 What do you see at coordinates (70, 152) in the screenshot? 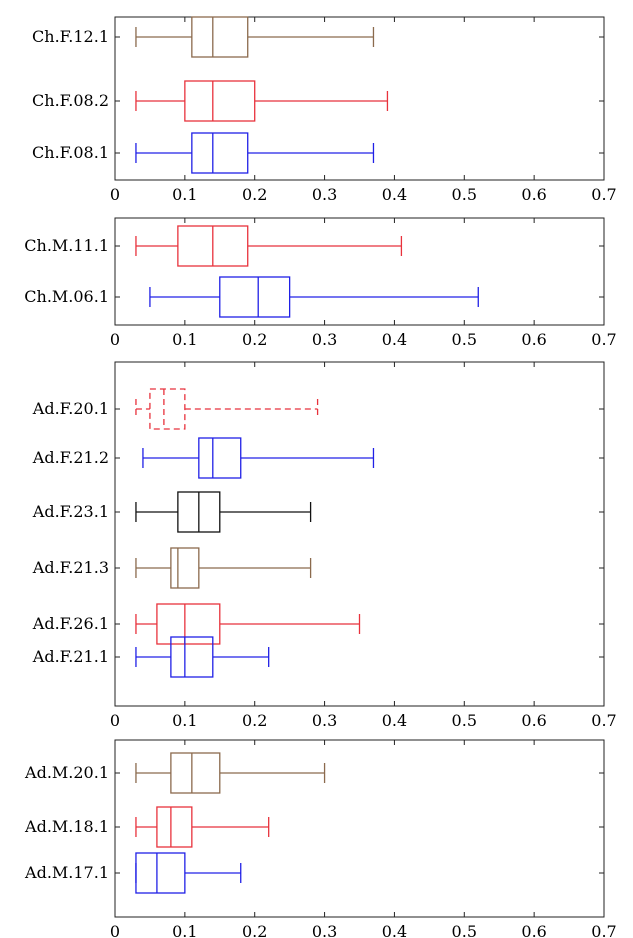
I see `category-label: Ch.F.08.1` at bounding box center [70, 152].